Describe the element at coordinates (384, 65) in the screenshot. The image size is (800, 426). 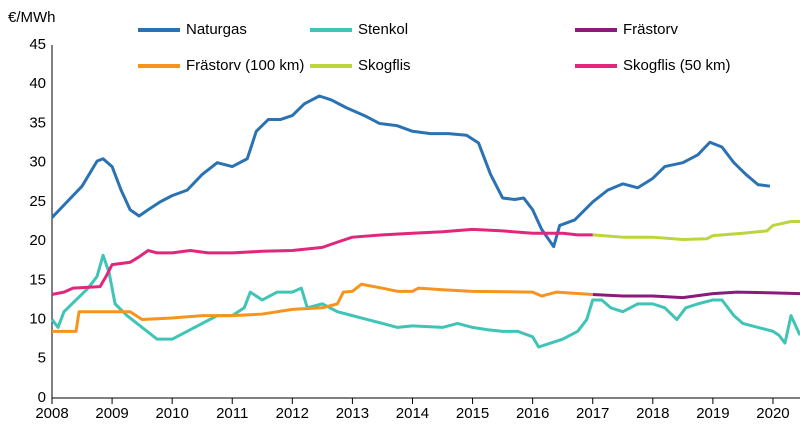
I see `legend-label: Skogflis` at that location.